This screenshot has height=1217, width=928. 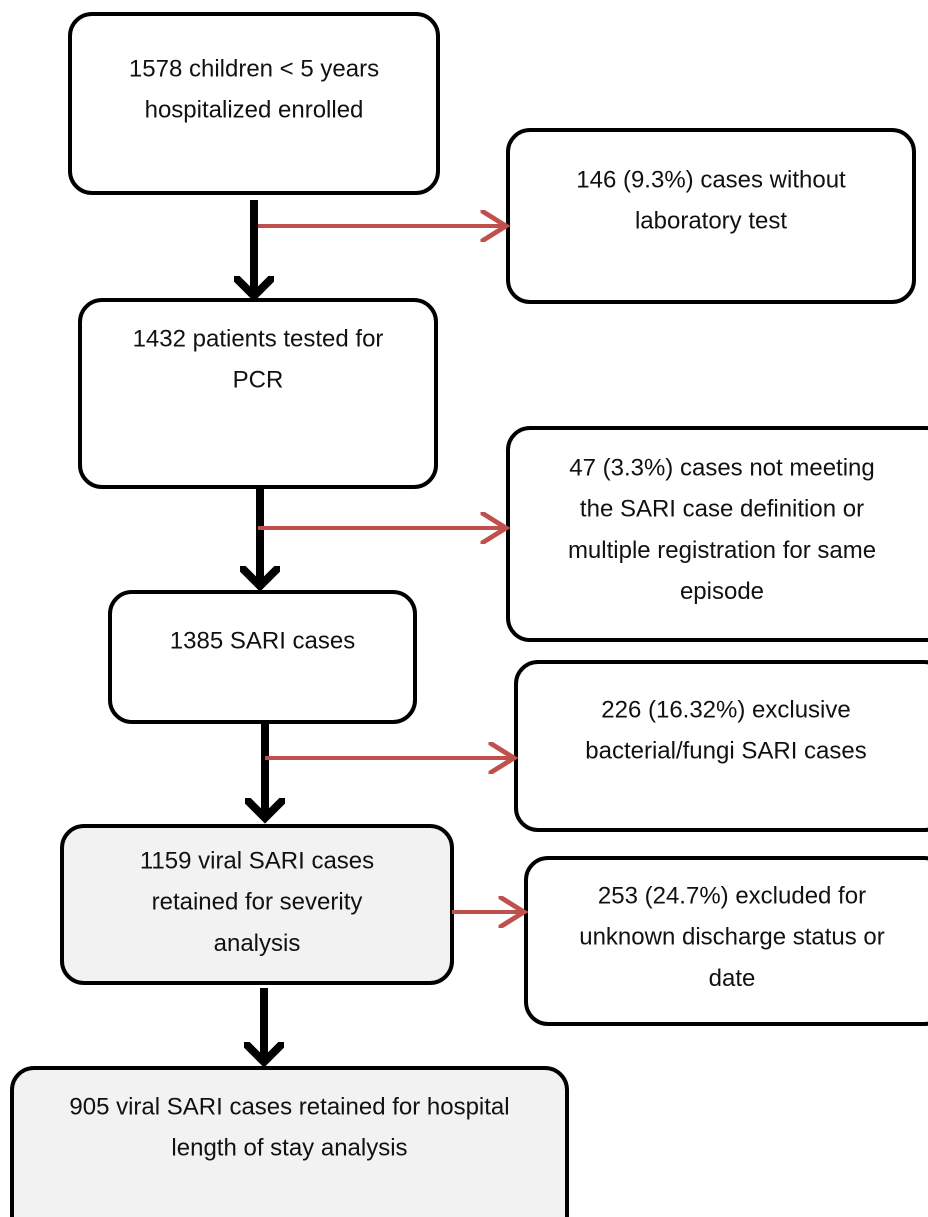 I want to click on box-text: date, so click(x=732, y=978).